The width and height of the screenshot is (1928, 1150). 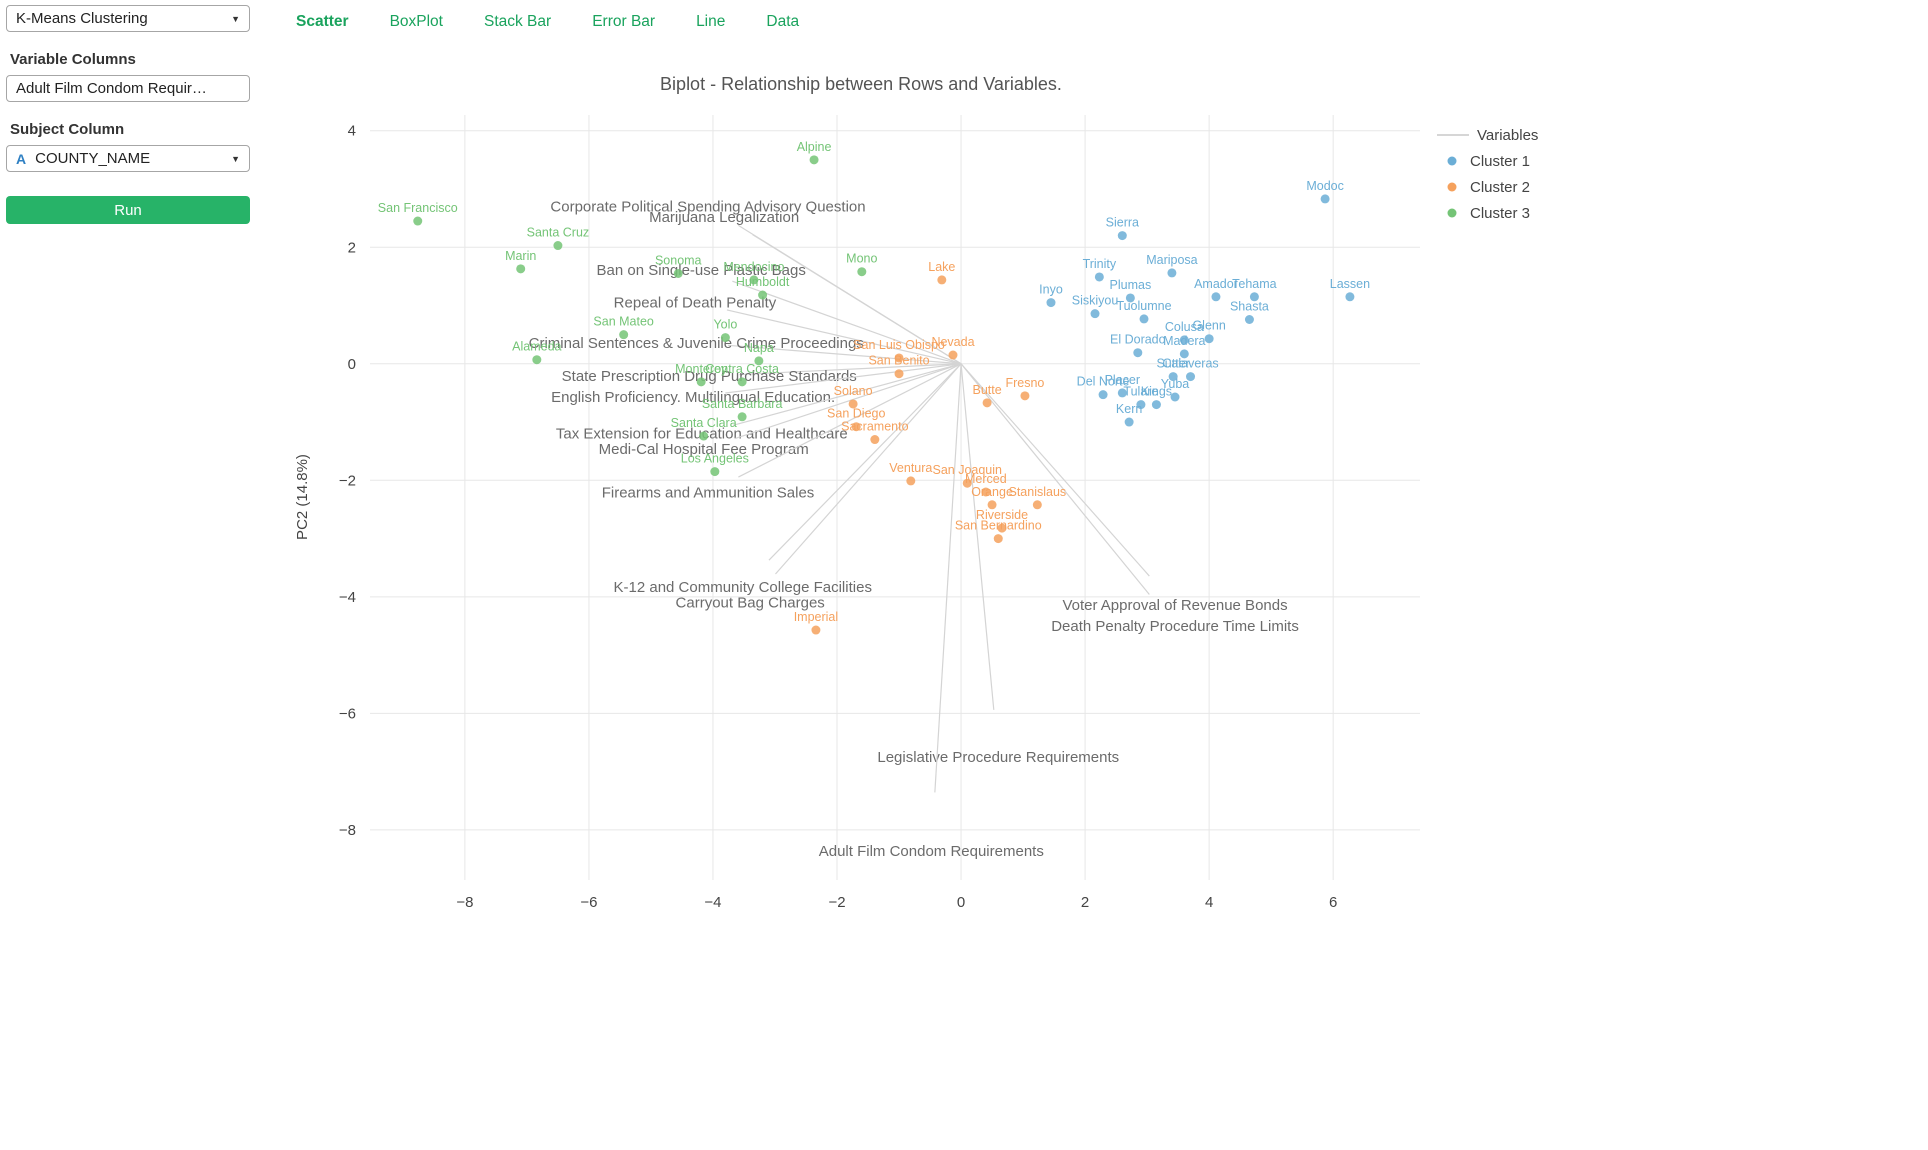 What do you see at coordinates (322, 21) in the screenshot?
I see `tab-scatter: Scatter` at bounding box center [322, 21].